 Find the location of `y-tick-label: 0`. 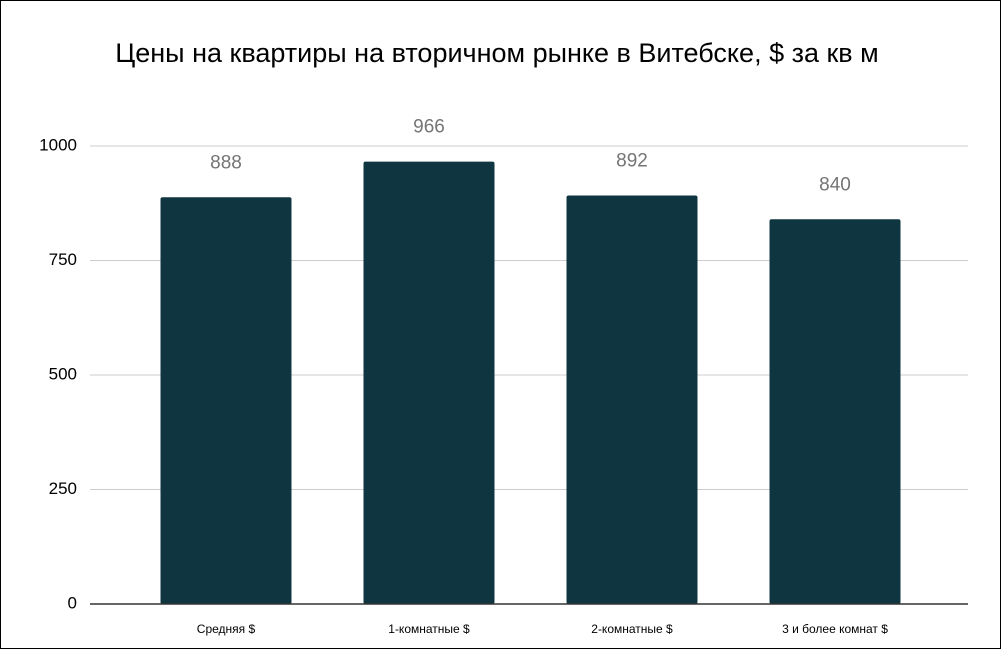

y-tick-label: 0 is located at coordinates (72, 602).